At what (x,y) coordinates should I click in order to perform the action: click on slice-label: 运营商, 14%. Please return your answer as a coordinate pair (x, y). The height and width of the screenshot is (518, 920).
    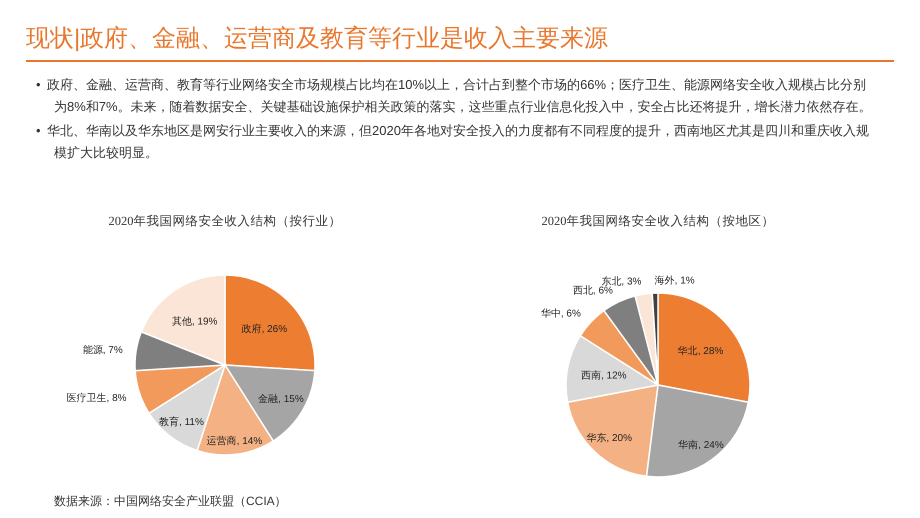
    Looking at the image, I should click on (234, 440).